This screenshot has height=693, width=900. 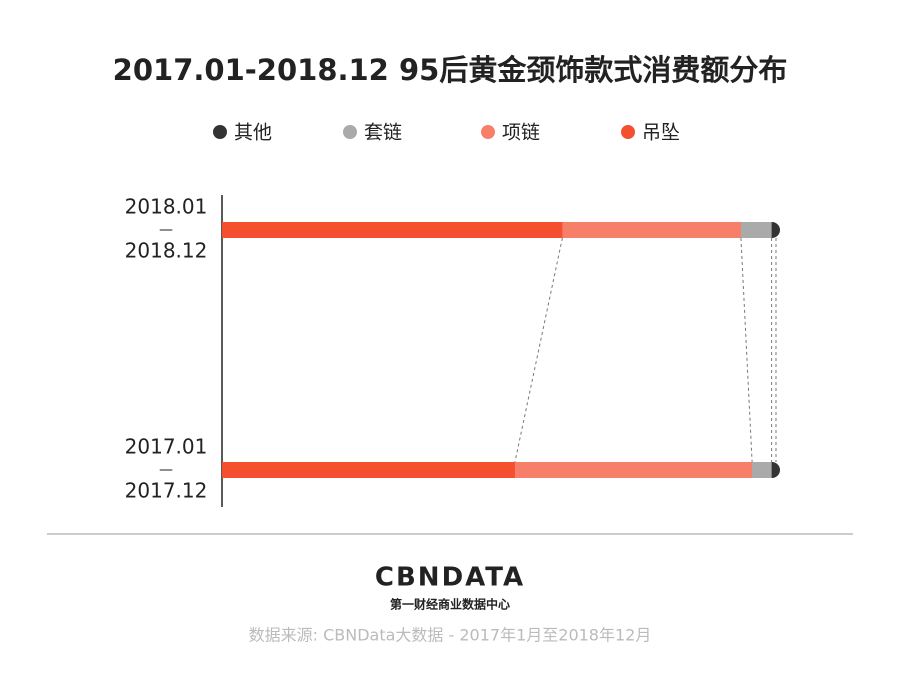 What do you see at coordinates (166, 491) in the screenshot?
I see `y-tick-label: 2017.12` at bounding box center [166, 491].